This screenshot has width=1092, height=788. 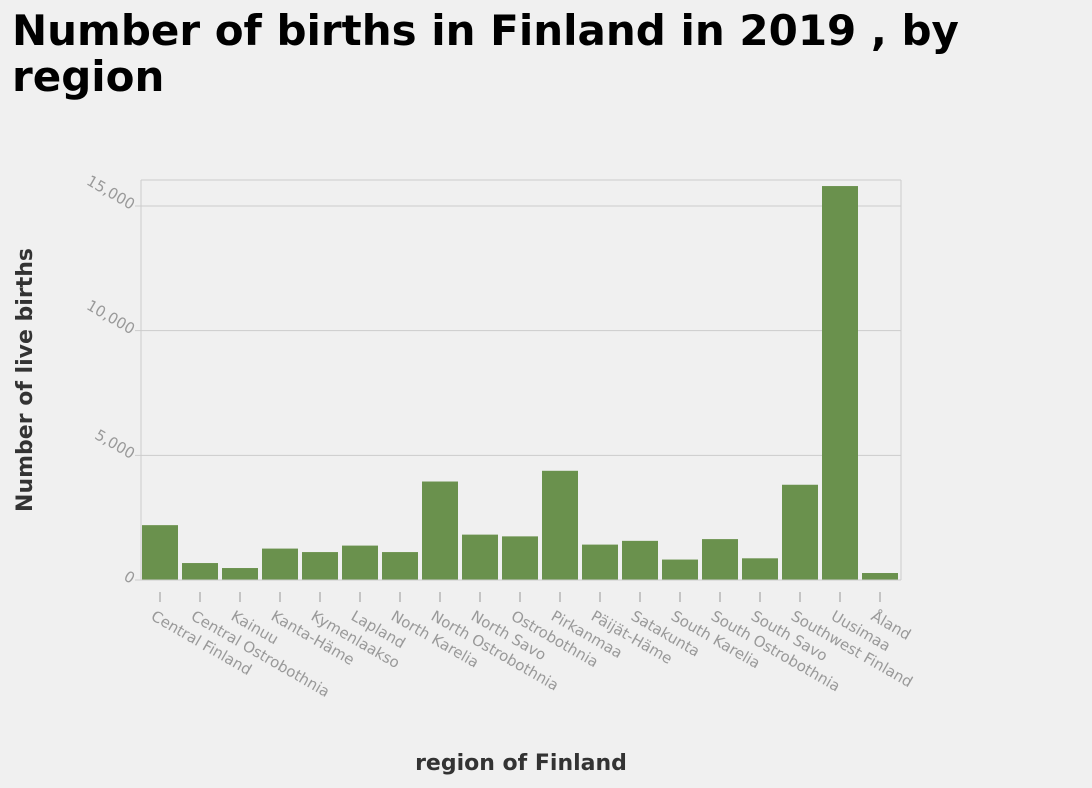 I want to click on y-tick-label: 5,000, so click(x=115, y=444).